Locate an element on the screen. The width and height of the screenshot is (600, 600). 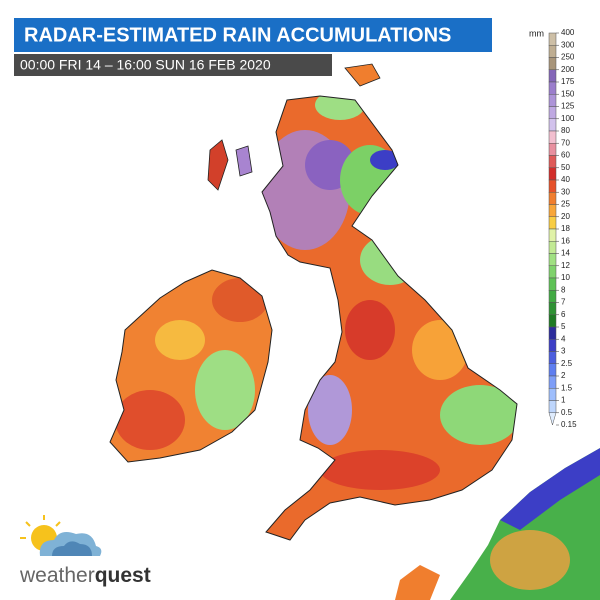
legend-label: 175 is located at coordinates (568, 81).